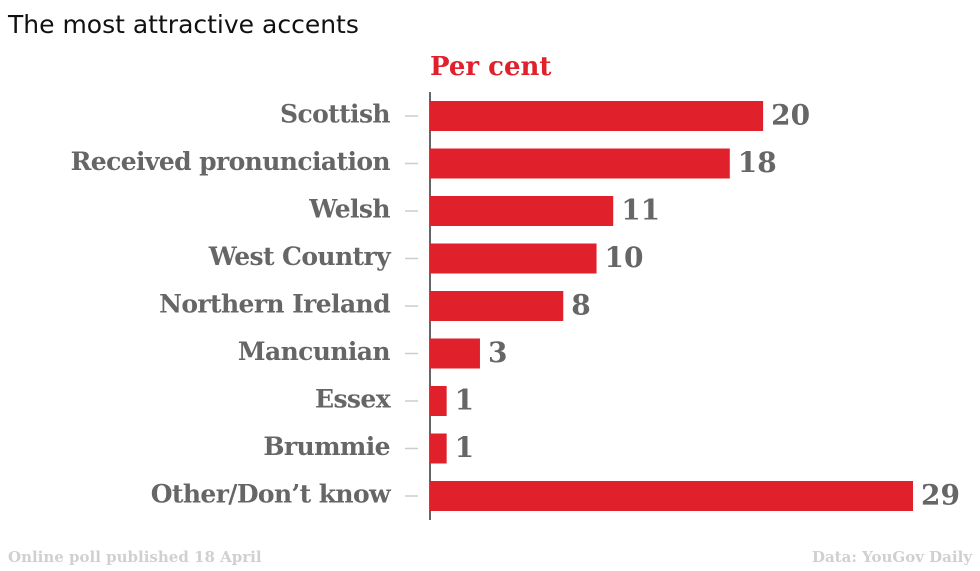 The image size is (980, 571). What do you see at coordinates (940, 495) in the screenshot?
I see `value-label: 29` at bounding box center [940, 495].